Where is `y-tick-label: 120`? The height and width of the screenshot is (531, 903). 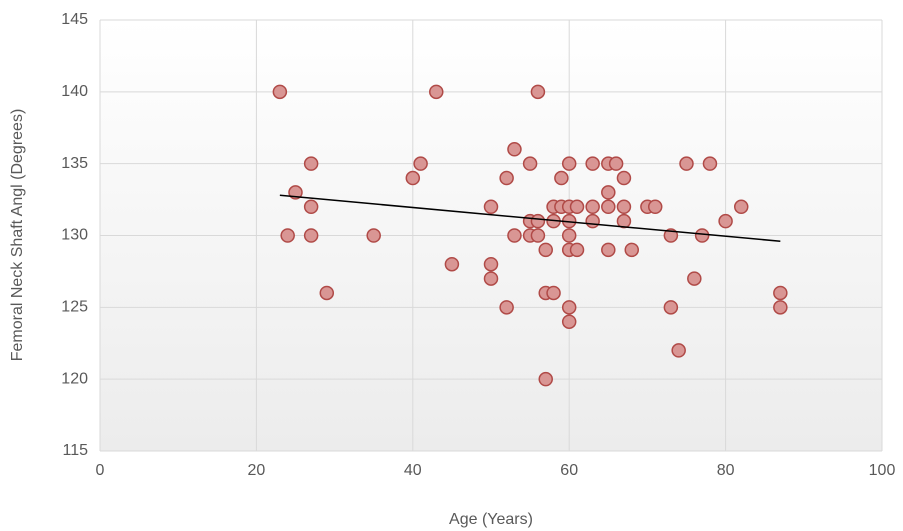
y-tick-label: 120 is located at coordinates (74, 378).